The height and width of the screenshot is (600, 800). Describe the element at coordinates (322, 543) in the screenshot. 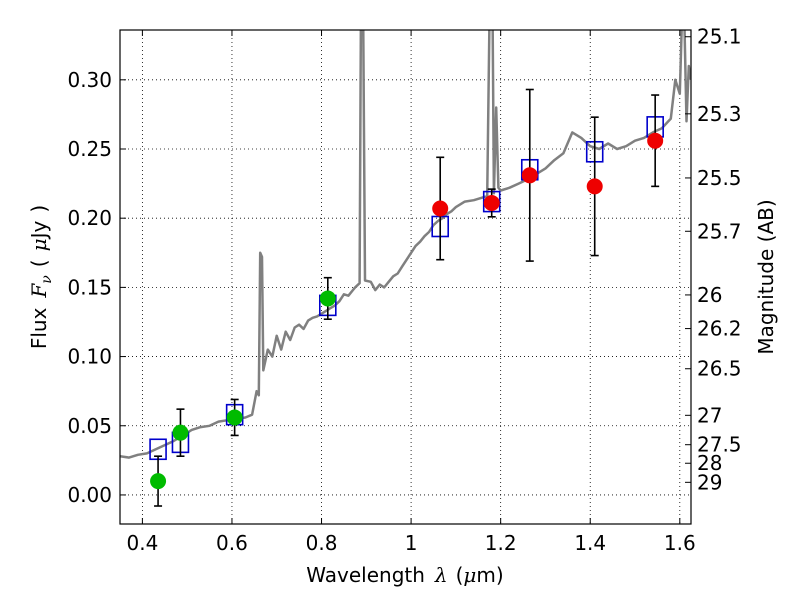

I see `x-tick-label: 0.8` at that location.